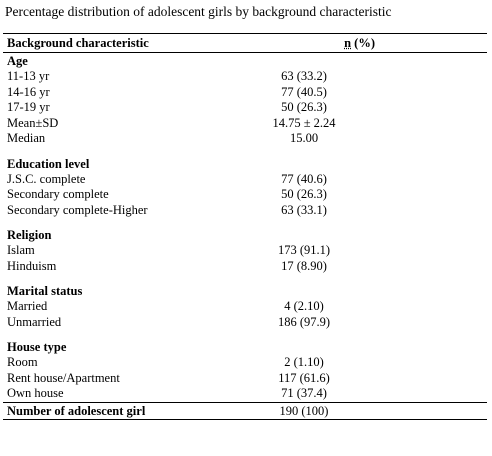  I want to click on table-row: Median 15.00, so click(245, 139).